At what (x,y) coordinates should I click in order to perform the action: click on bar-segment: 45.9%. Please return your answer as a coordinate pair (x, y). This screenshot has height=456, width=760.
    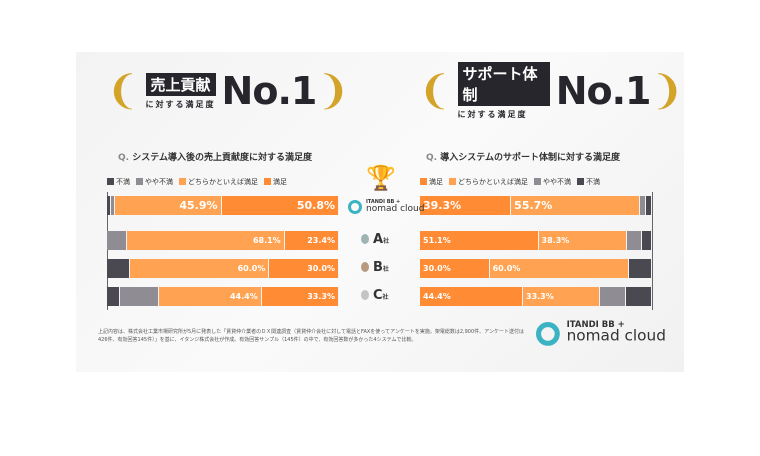
    Looking at the image, I should click on (168, 205).